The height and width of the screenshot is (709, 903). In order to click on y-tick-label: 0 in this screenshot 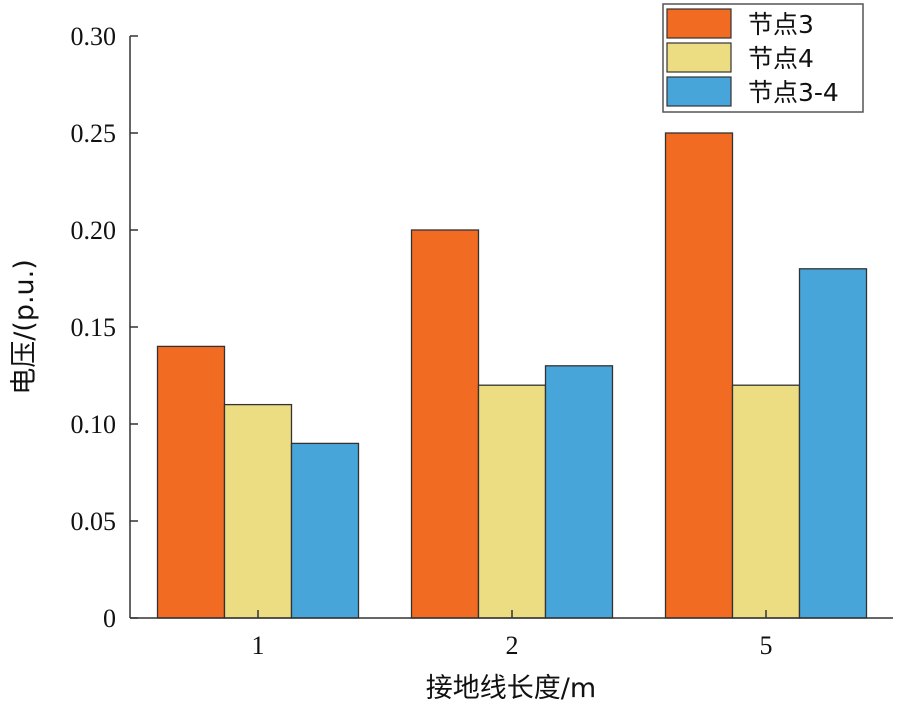, I will do `click(109, 618)`.